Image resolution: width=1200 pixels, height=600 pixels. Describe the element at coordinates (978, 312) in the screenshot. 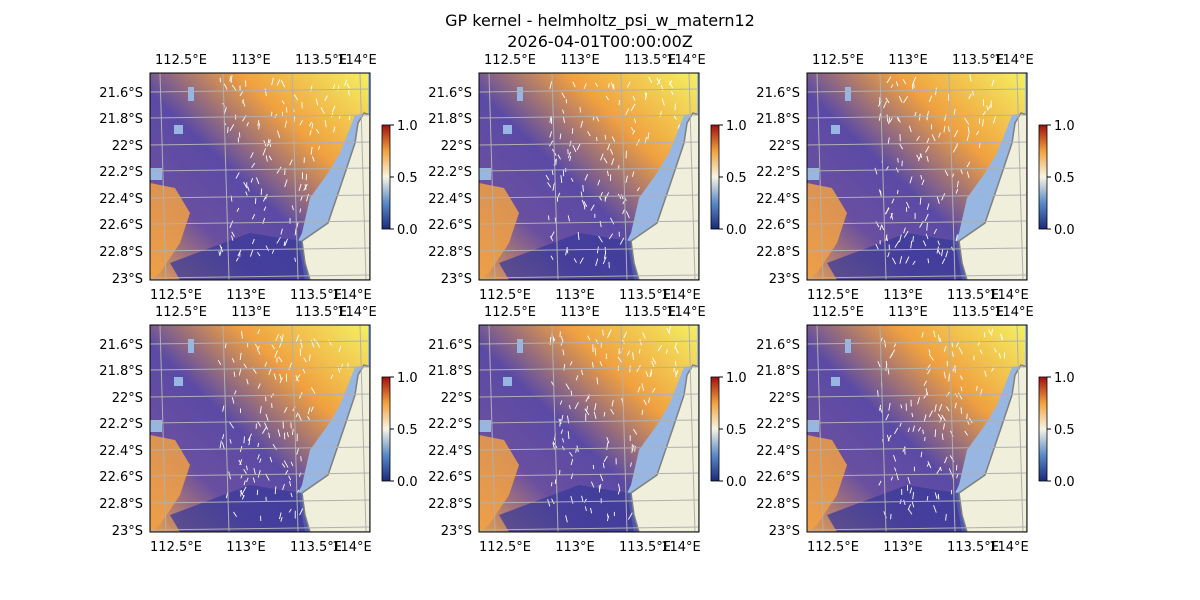

I see `lon-tick-top: 113.5°E` at that location.